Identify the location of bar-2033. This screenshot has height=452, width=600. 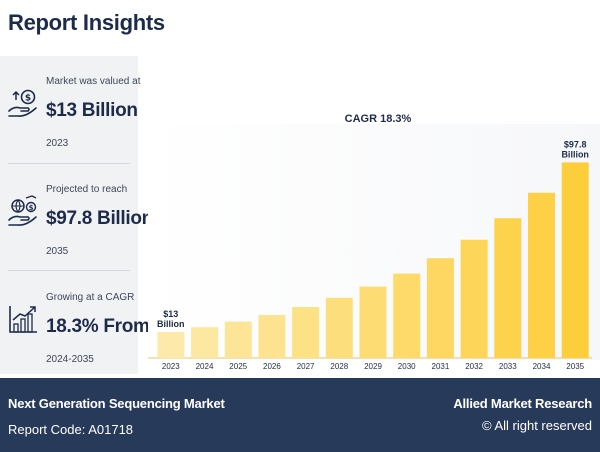
(508, 288).